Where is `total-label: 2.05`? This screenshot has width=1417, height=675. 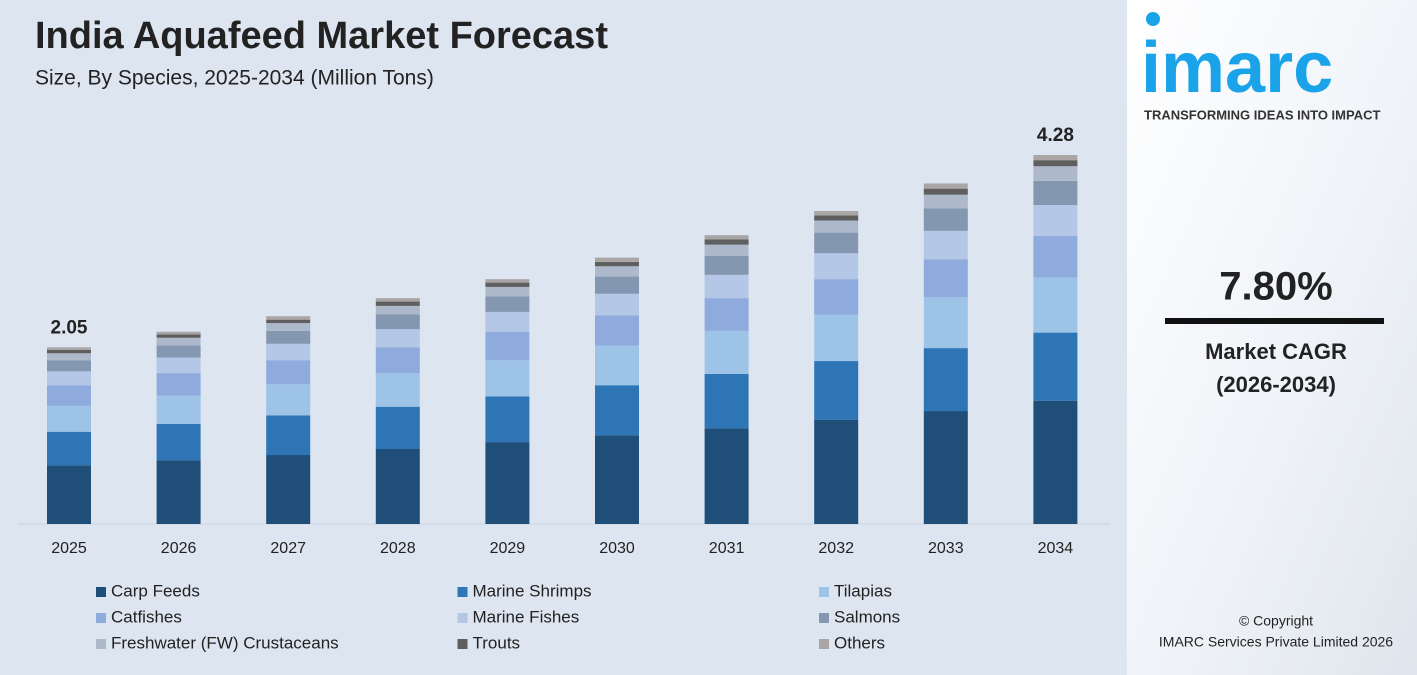 total-label: 2.05 is located at coordinates (69, 327).